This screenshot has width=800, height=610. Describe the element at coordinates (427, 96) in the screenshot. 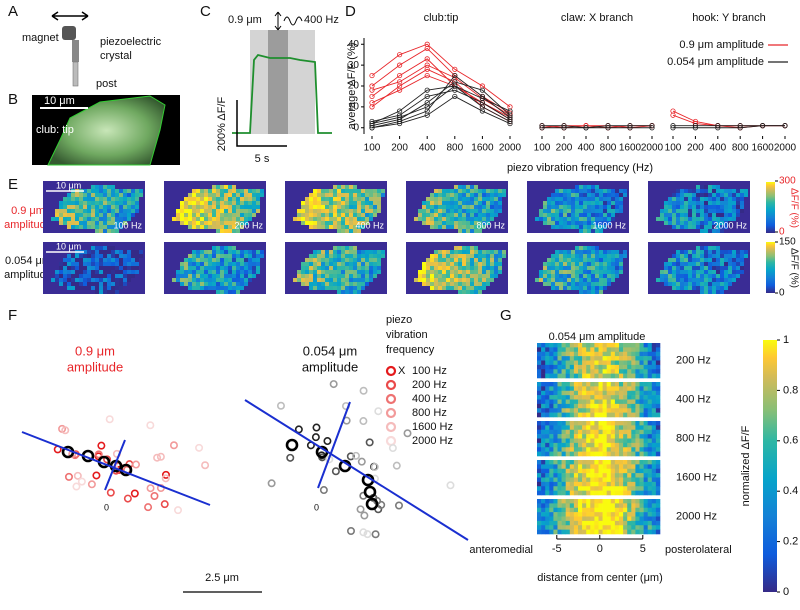

I see `data-point` at that location.